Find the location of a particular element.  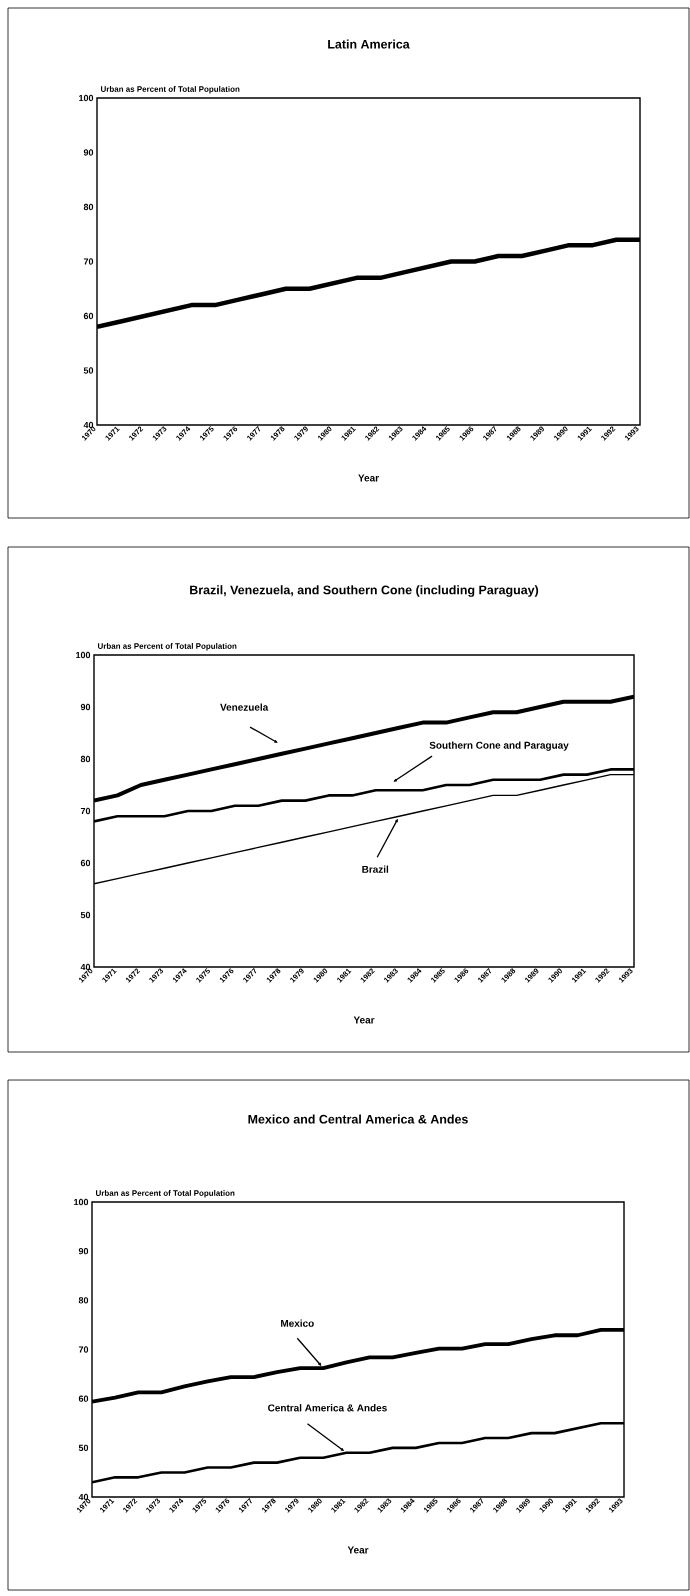

chart-title: Mexico and Central America & Andes is located at coordinates (358, 1119).